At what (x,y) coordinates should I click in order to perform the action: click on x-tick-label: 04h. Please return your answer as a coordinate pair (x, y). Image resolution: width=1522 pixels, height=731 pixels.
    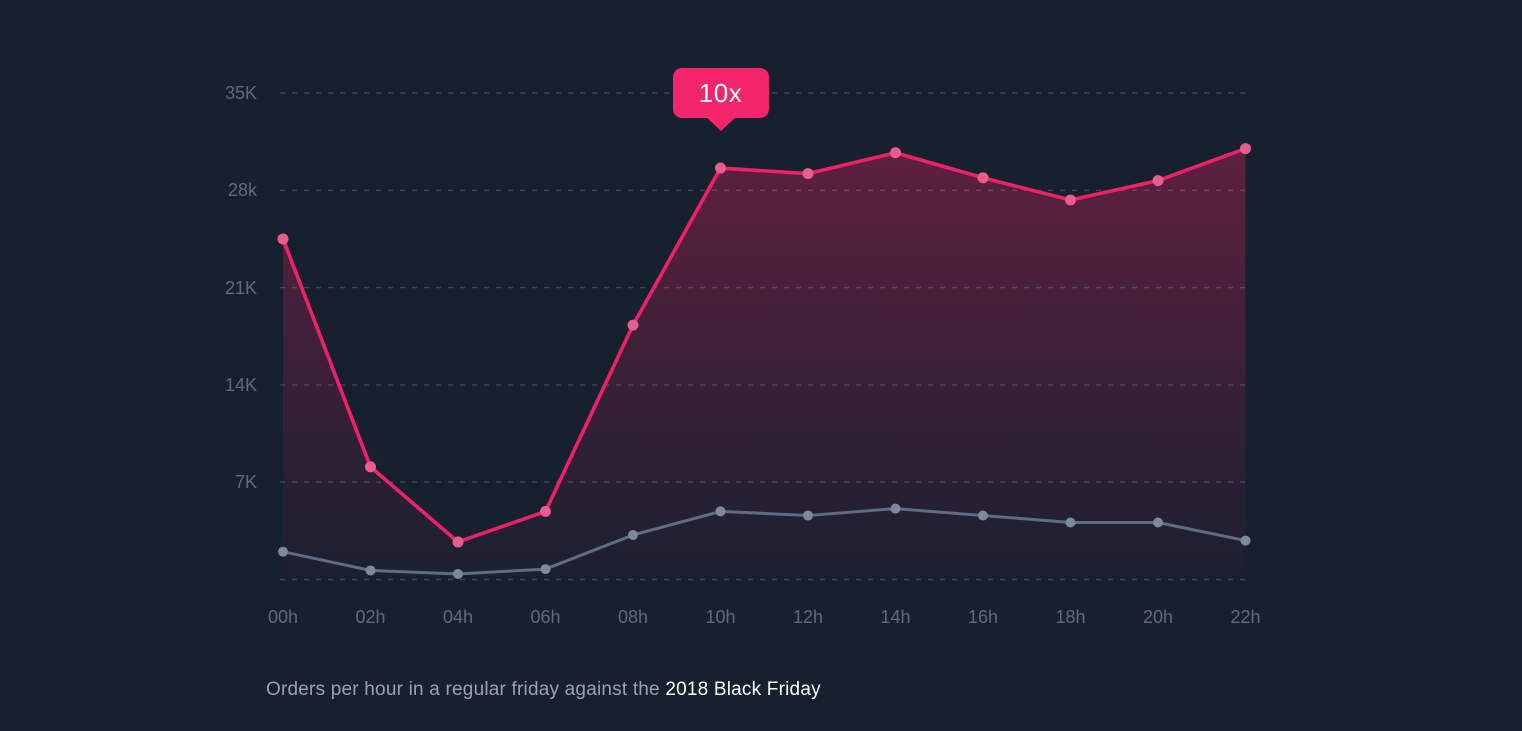
    Looking at the image, I should click on (458, 617).